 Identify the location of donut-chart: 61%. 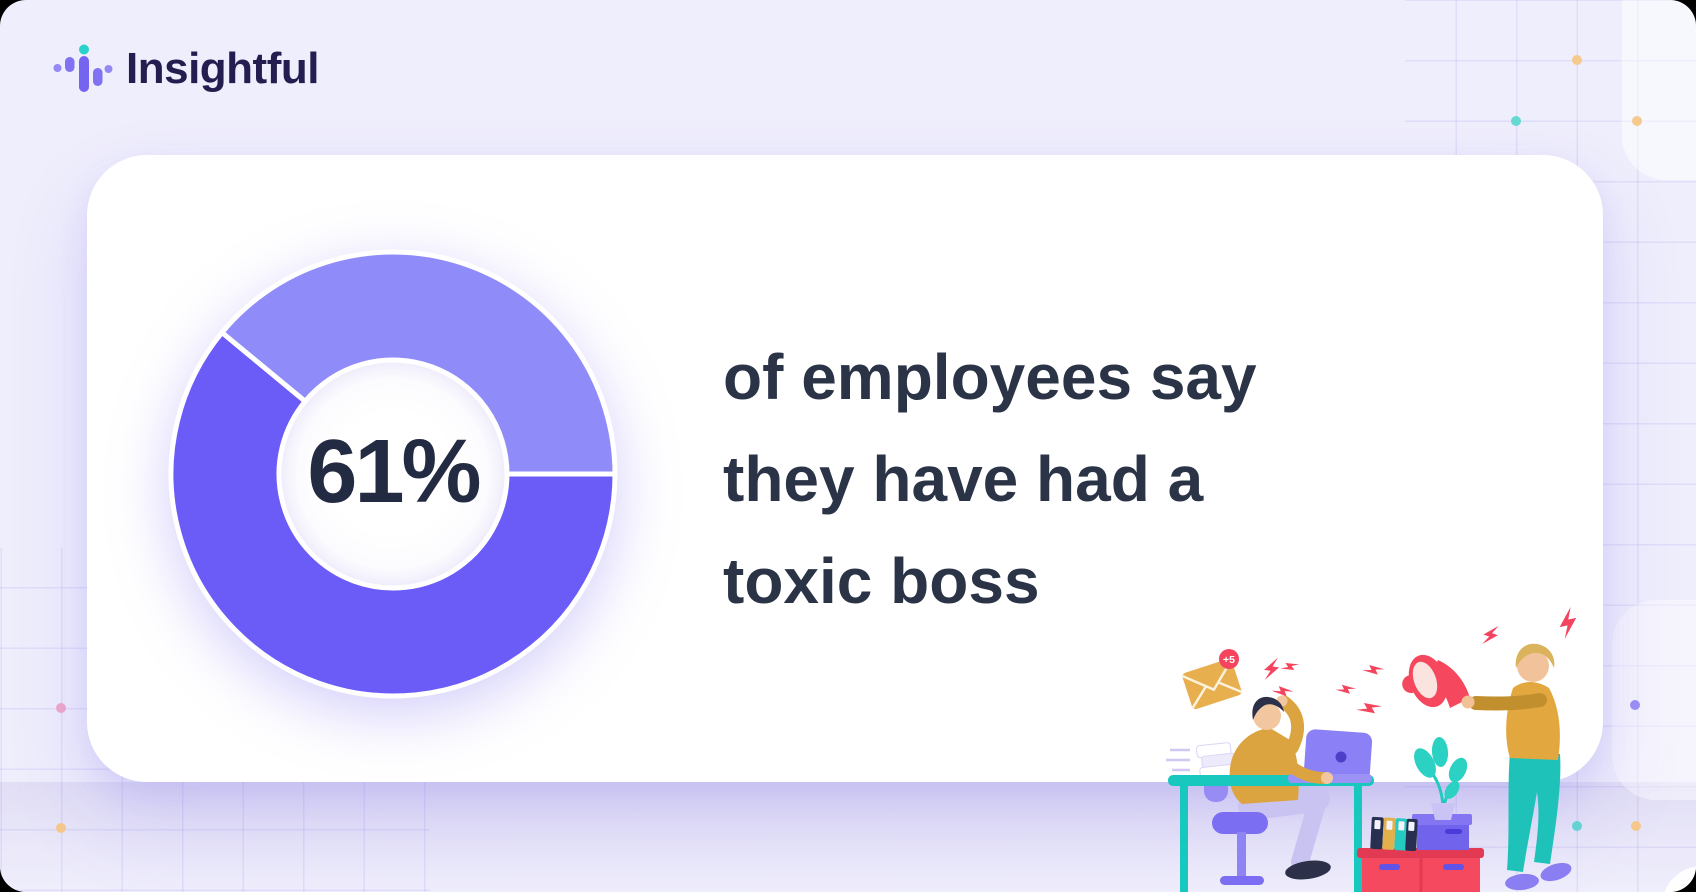
(393, 474).